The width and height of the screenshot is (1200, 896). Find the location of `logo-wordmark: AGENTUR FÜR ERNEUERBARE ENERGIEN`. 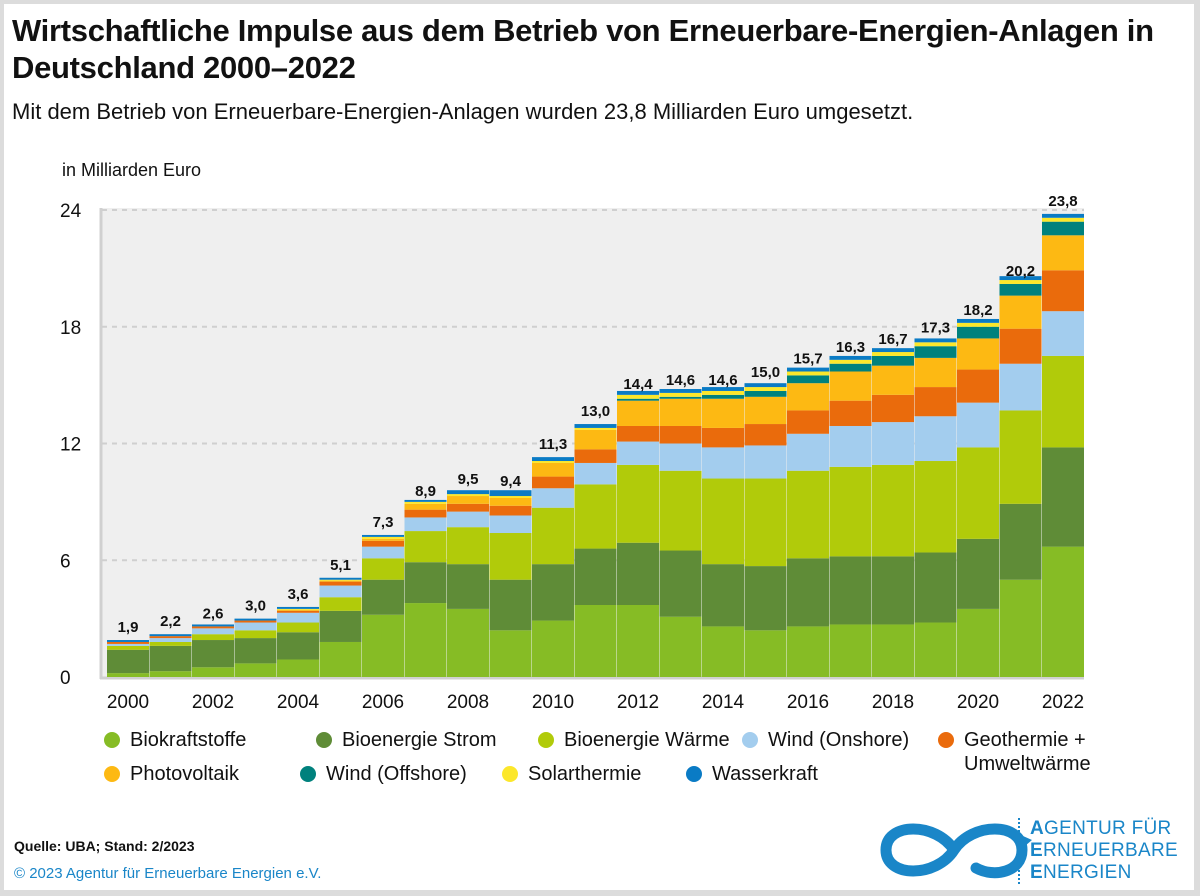

logo-wordmark: AGENTUR FÜR ERNEUERBARE ENERGIEN is located at coordinates (1104, 851).